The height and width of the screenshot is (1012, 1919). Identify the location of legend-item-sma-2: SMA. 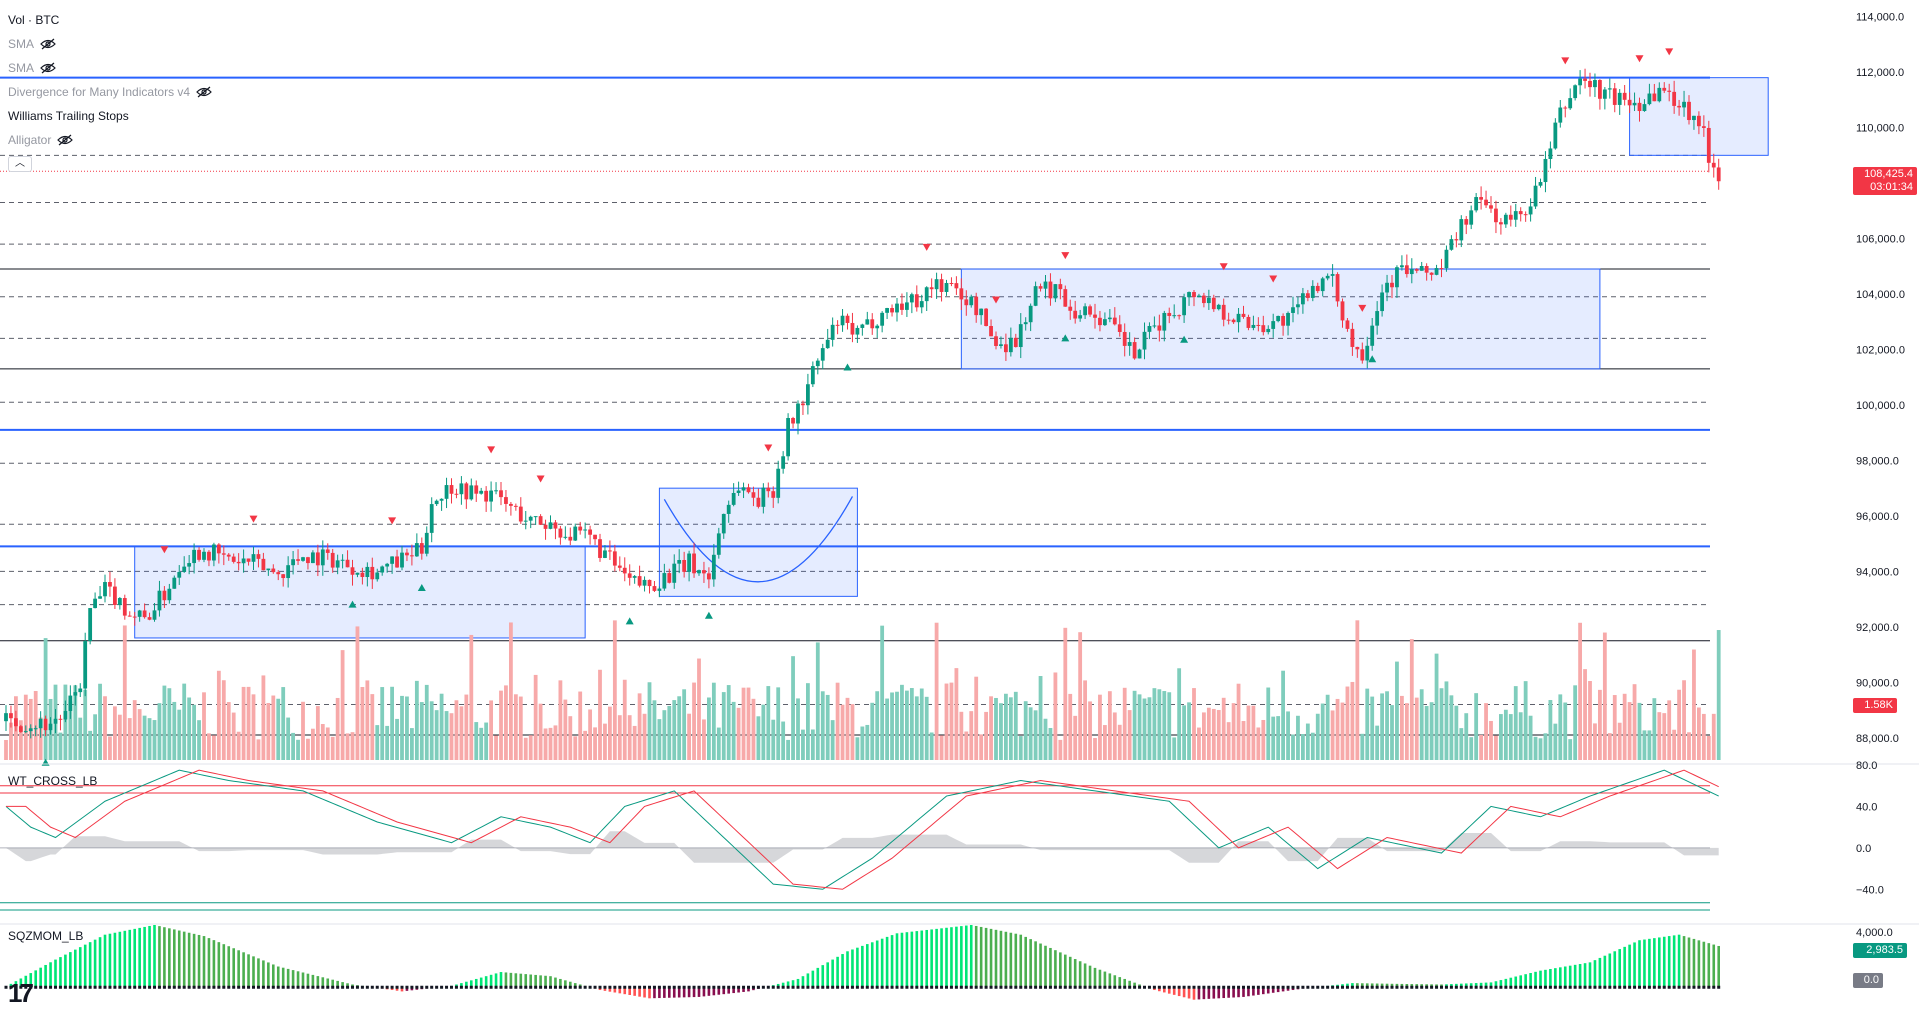
(110, 68).